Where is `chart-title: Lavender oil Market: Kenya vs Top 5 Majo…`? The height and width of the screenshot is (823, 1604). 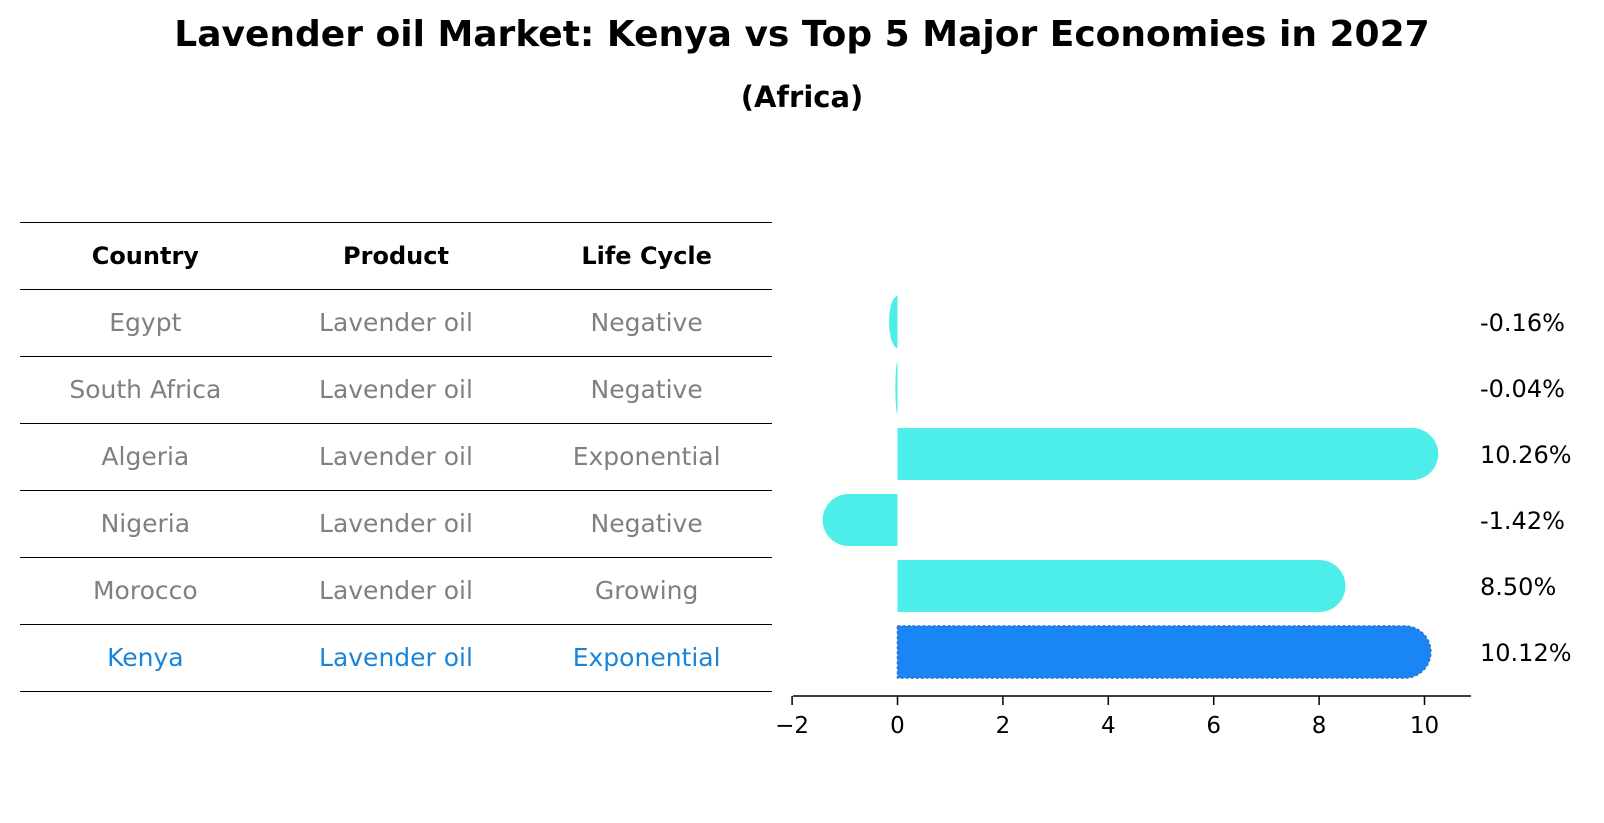 chart-title: Lavender oil Market: Kenya vs Top 5 Majo… is located at coordinates (802, 34).